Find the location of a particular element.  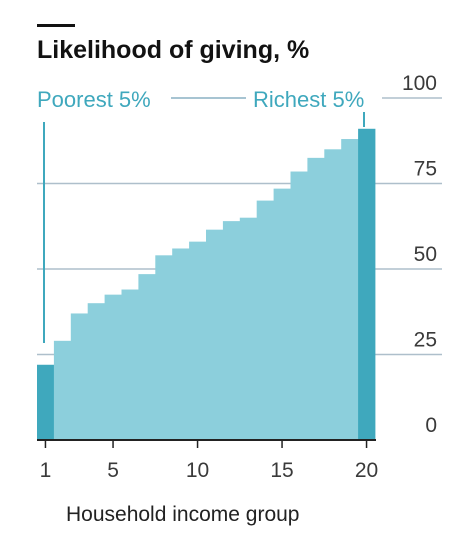

chart-title: Likelihood of giving, % is located at coordinates (173, 50).